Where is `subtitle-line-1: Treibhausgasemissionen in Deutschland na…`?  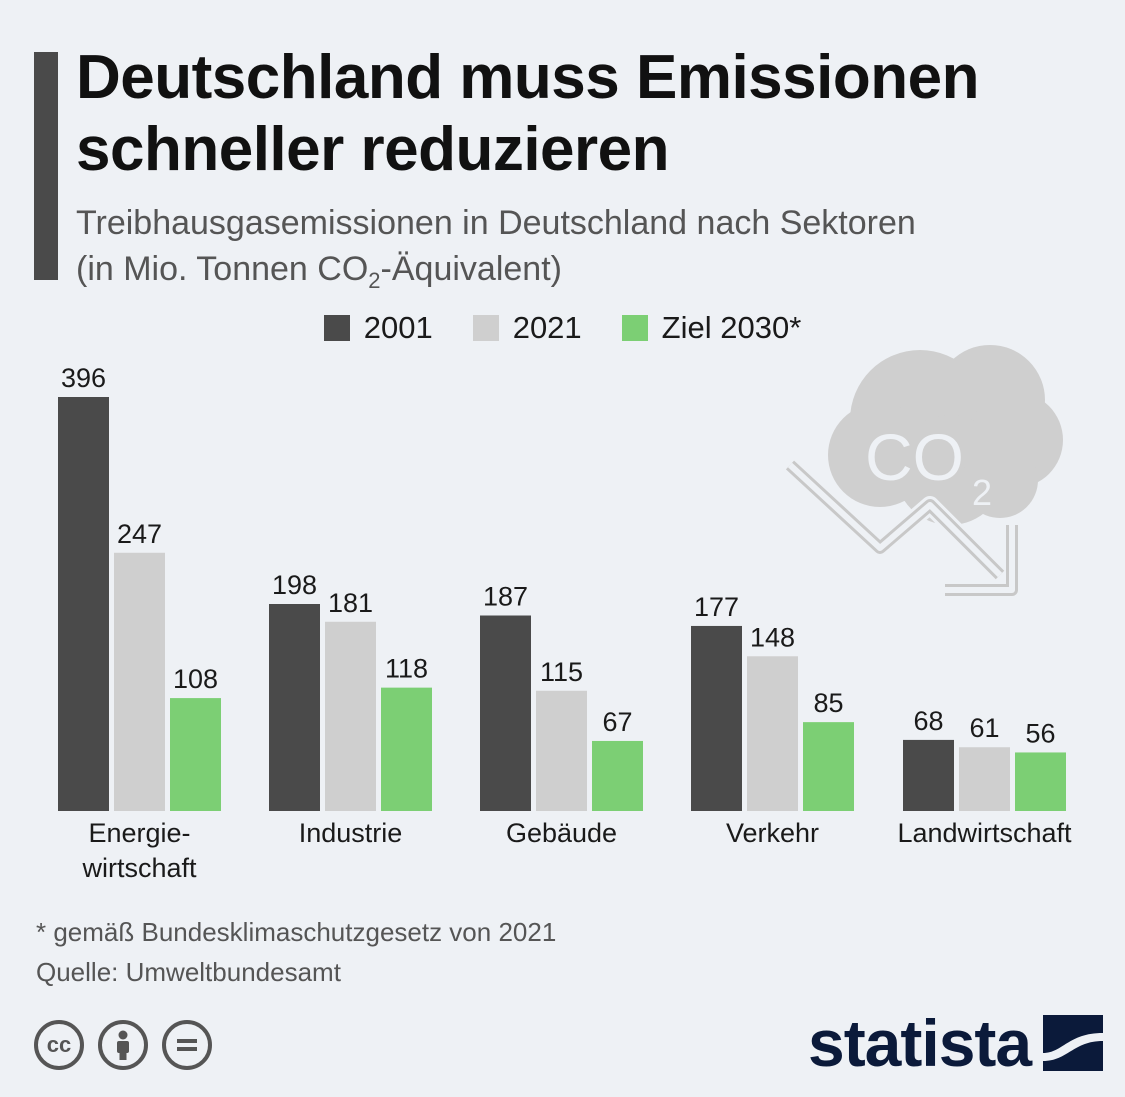
subtitle-line-1: Treibhausgasemissionen in Deutschland na… is located at coordinates (496, 223).